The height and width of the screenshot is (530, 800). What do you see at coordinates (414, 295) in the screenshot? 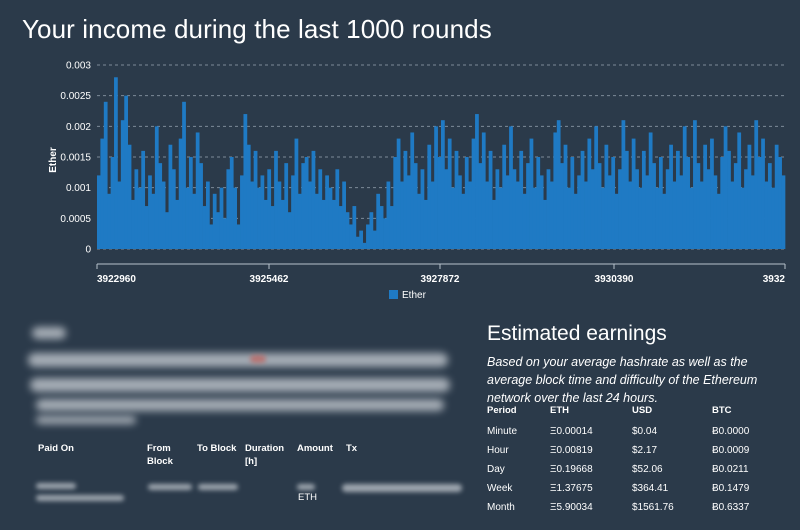
I see `legend-label: Ether` at bounding box center [414, 295].